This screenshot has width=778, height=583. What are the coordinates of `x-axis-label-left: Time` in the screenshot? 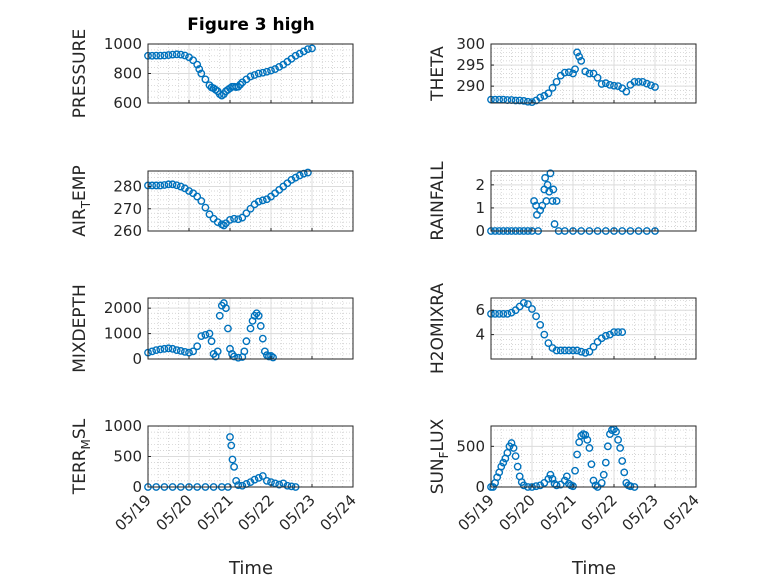 It's located at (250, 568).